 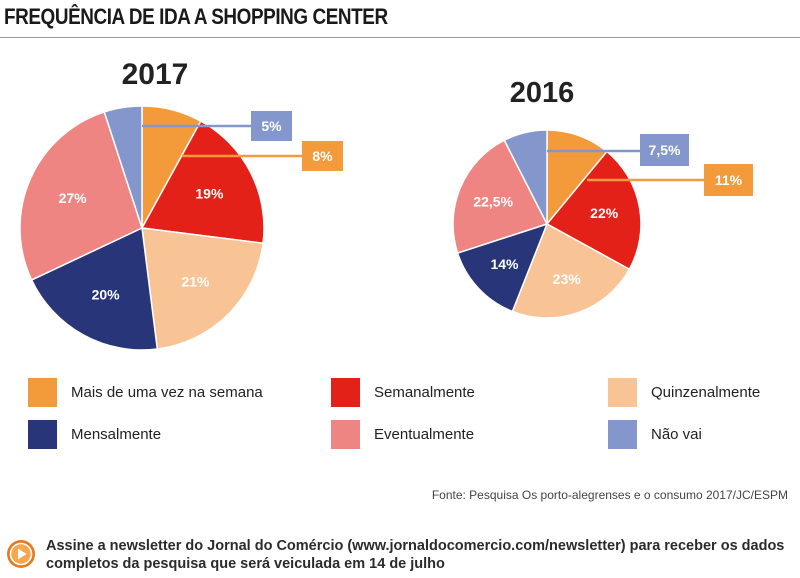 What do you see at coordinates (424, 392) in the screenshot?
I see `legend-label: Semanalmente` at bounding box center [424, 392].